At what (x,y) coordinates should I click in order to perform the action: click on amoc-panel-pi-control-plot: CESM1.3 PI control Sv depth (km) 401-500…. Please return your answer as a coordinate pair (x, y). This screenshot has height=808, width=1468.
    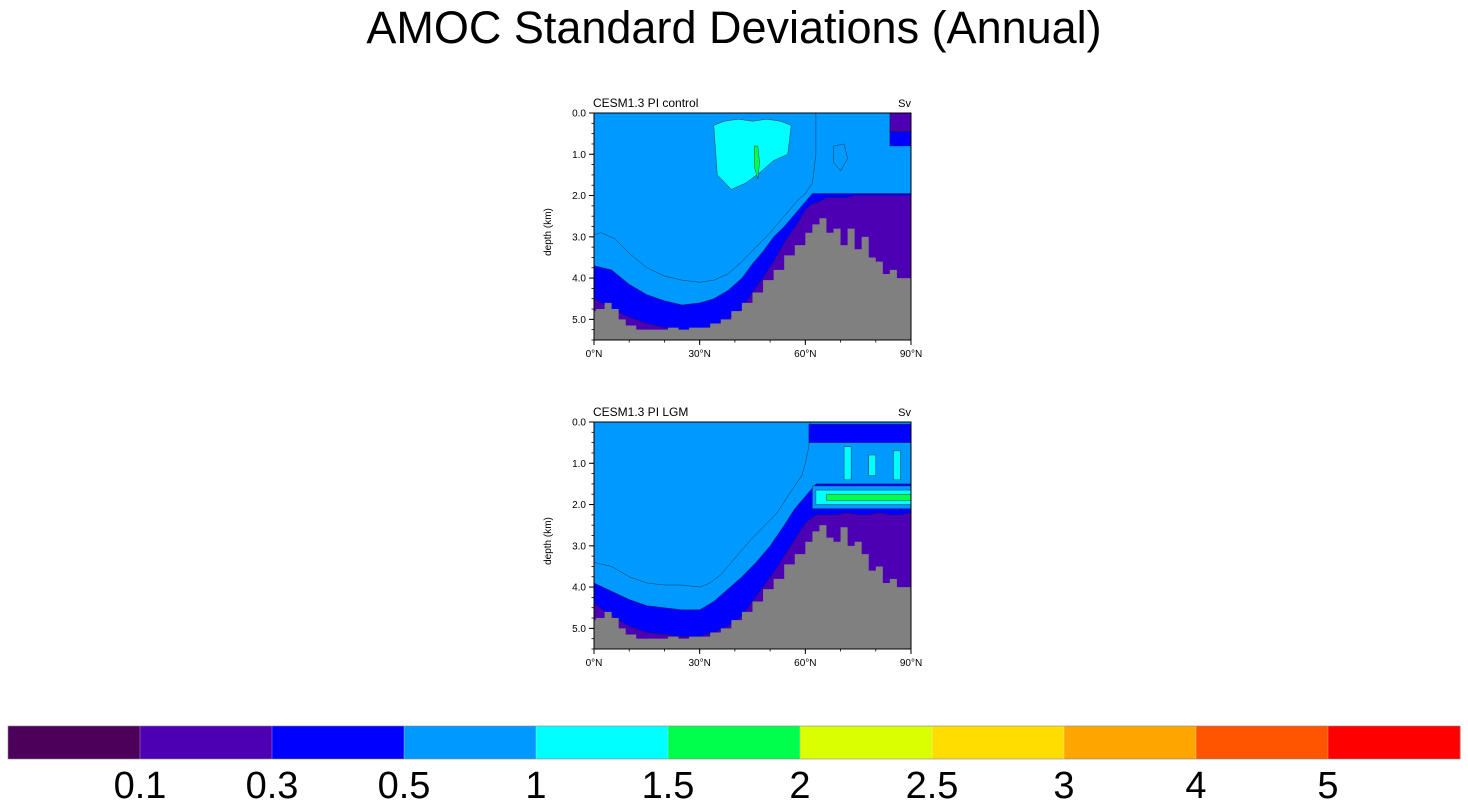
    Looking at the image, I should click on (732, 228).